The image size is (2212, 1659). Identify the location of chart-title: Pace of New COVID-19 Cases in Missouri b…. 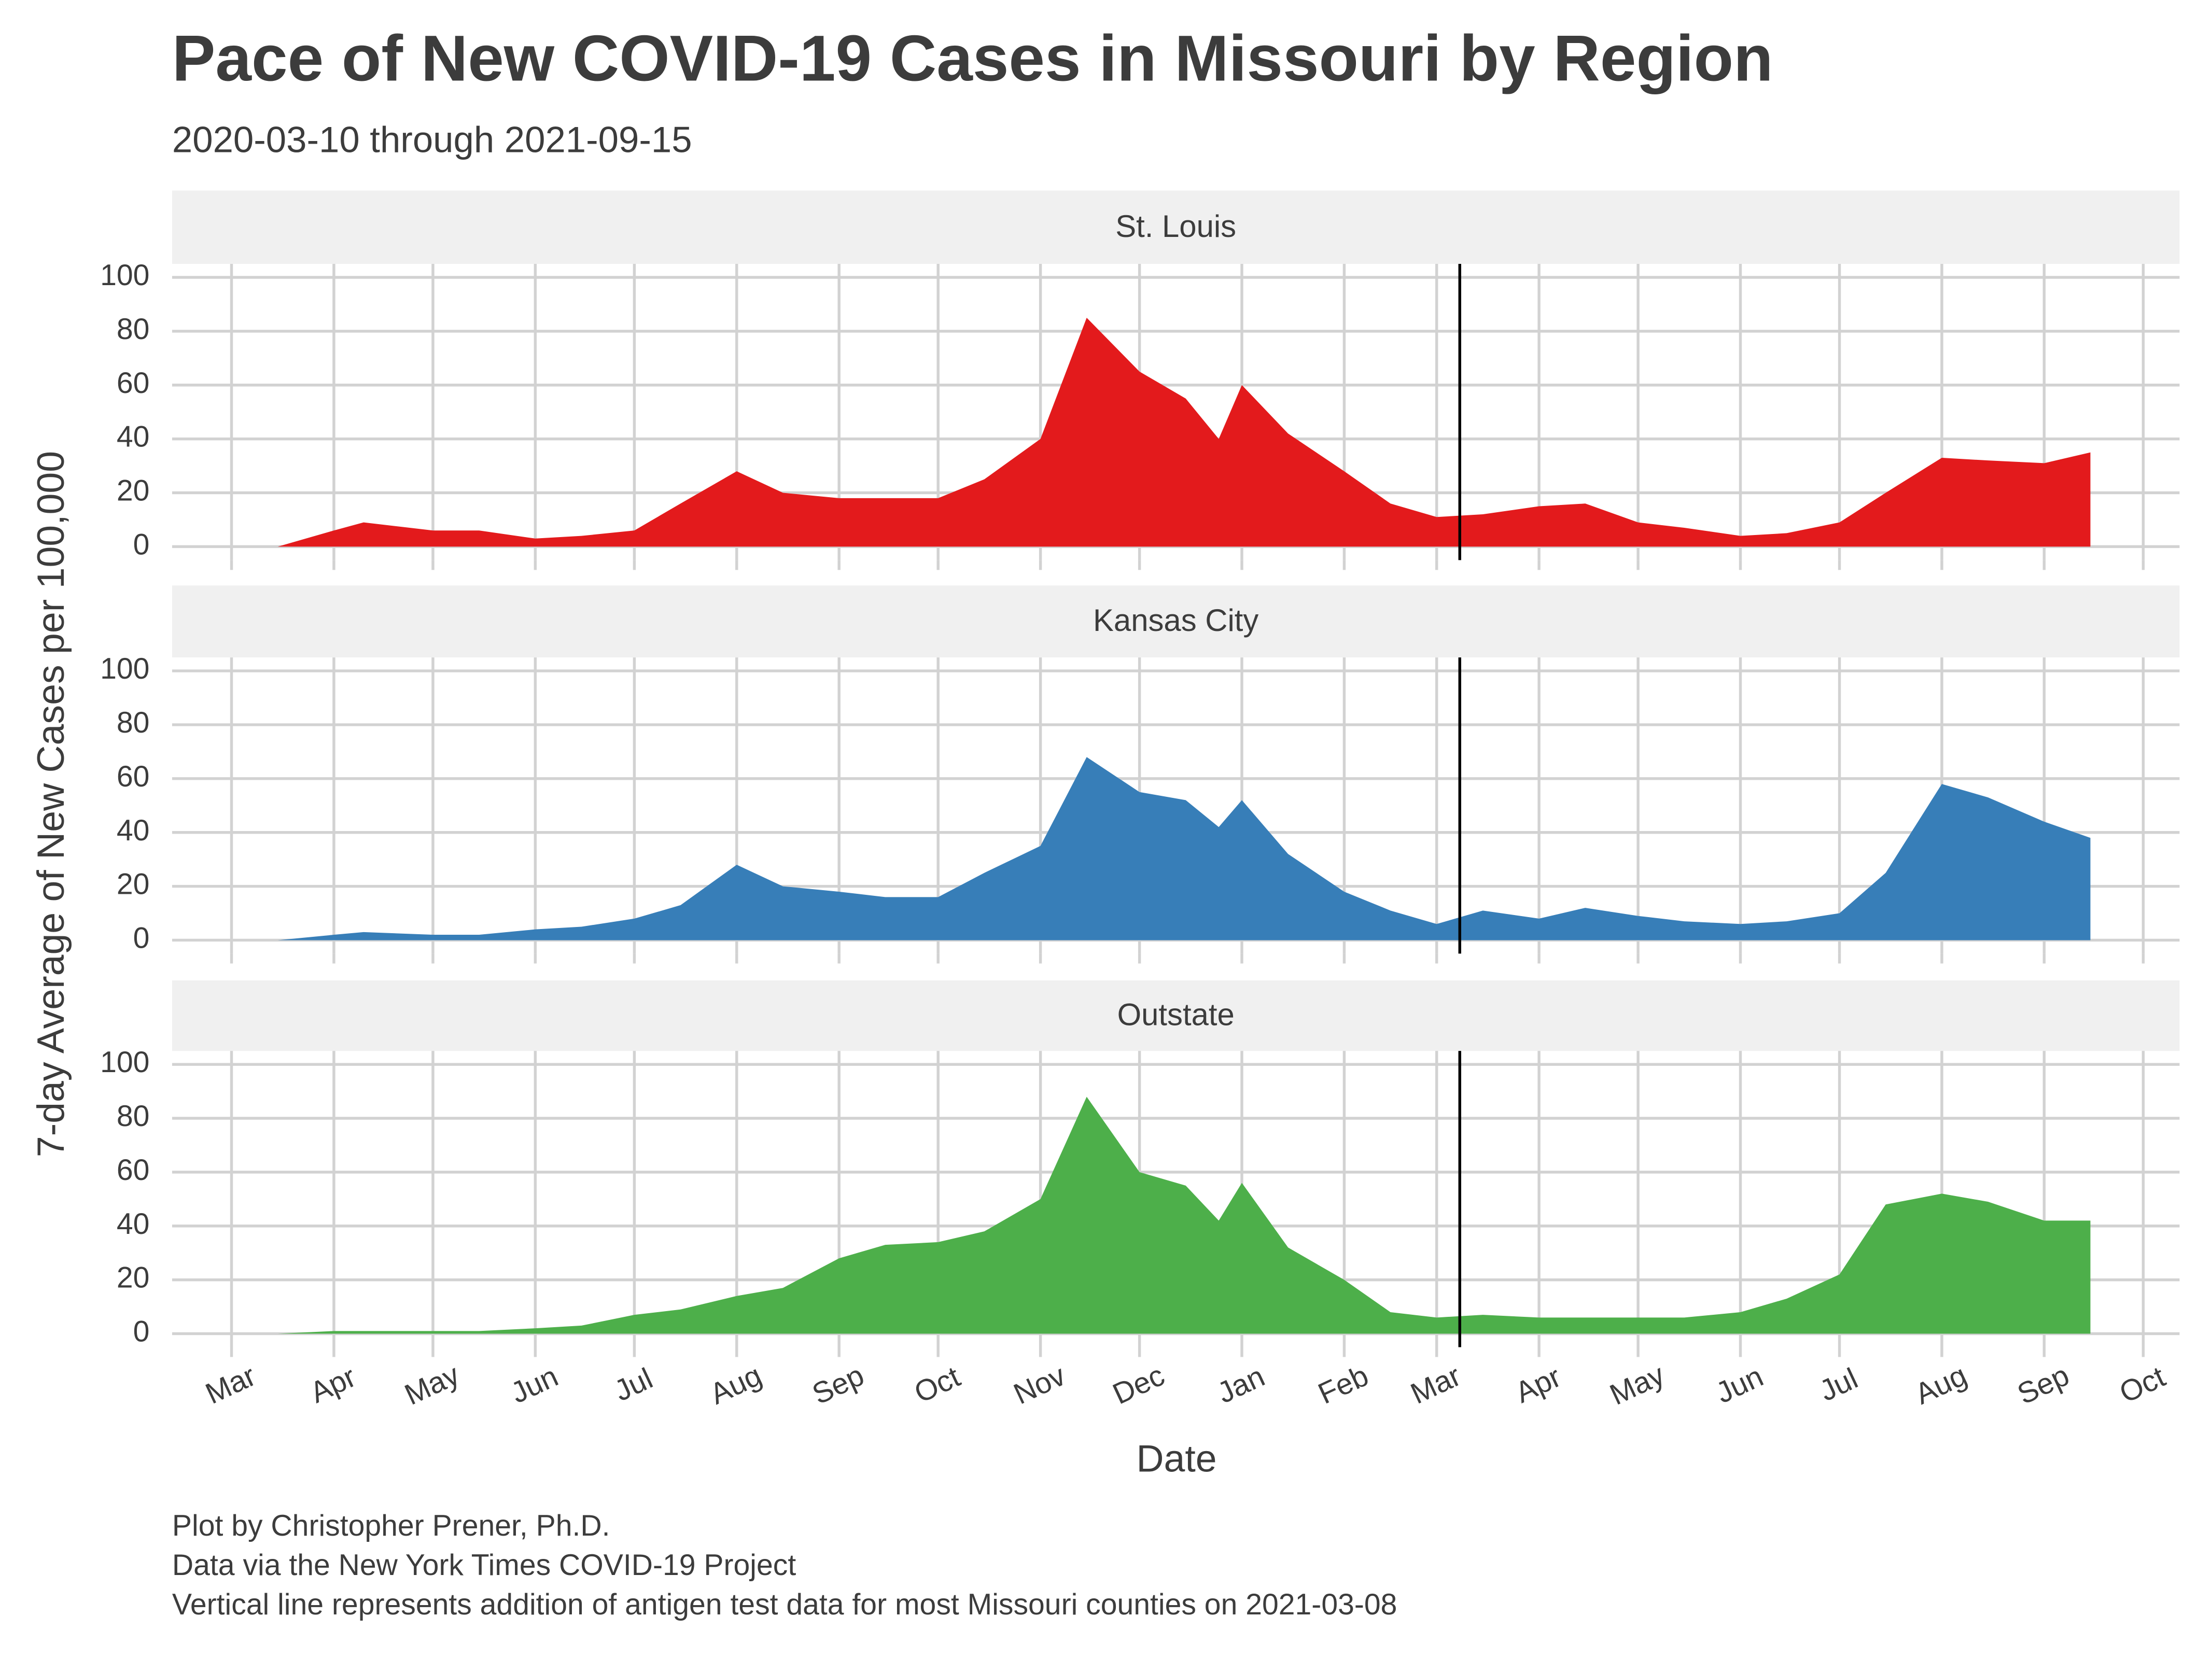
(972, 59).